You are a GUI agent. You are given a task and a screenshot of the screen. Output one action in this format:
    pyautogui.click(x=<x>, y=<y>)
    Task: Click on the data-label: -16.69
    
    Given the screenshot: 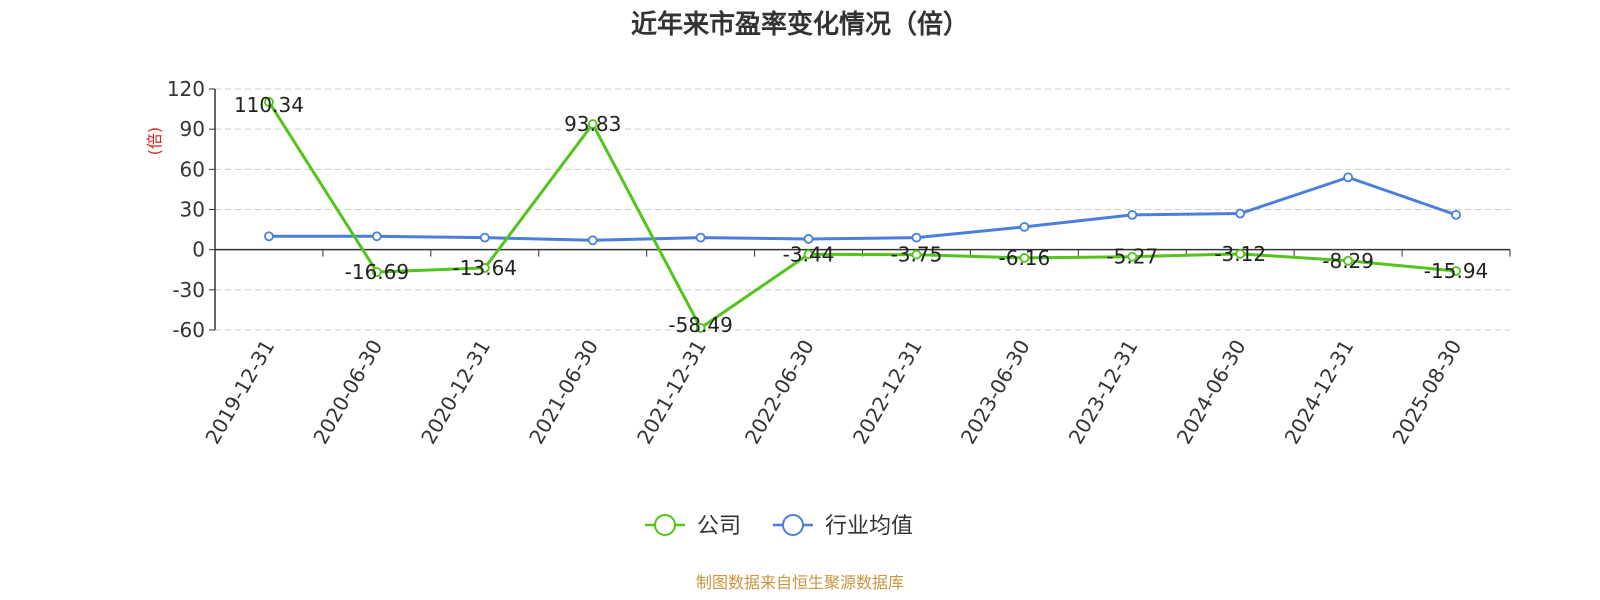 What is the action you would take?
    pyautogui.click(x=377, y=272)
    